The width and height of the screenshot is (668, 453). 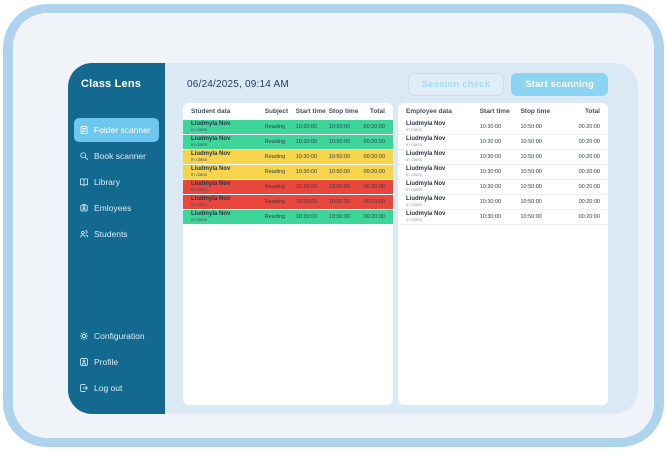 I want to click on sidebar-item-label: Configuration, so click(x=119, y=336).